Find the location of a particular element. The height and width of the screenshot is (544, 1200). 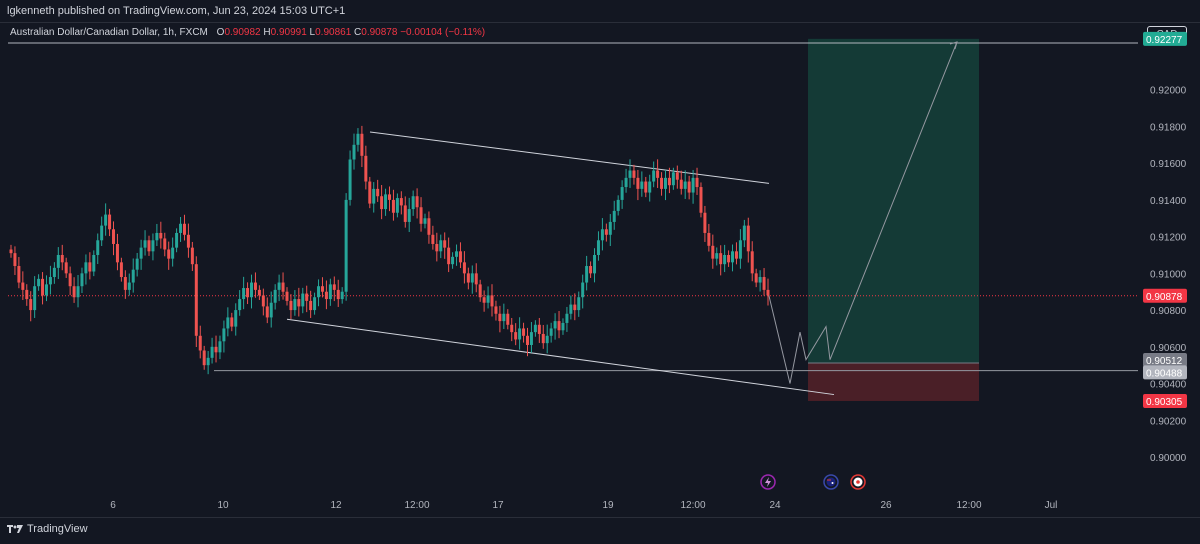

time-tick-label: 26 is located at coordinates (886, 505).